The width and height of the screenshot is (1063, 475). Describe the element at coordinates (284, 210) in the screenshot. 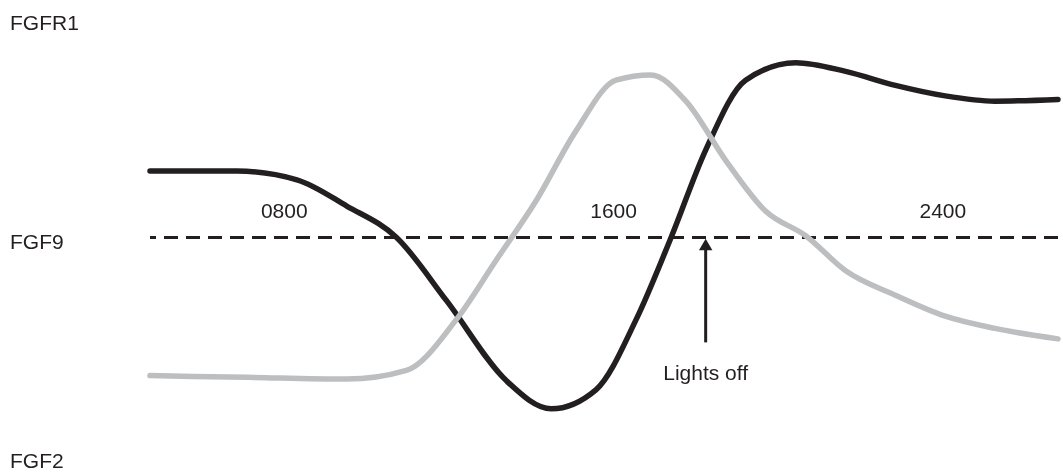

I see `x-tick-label: 0800` at that location.